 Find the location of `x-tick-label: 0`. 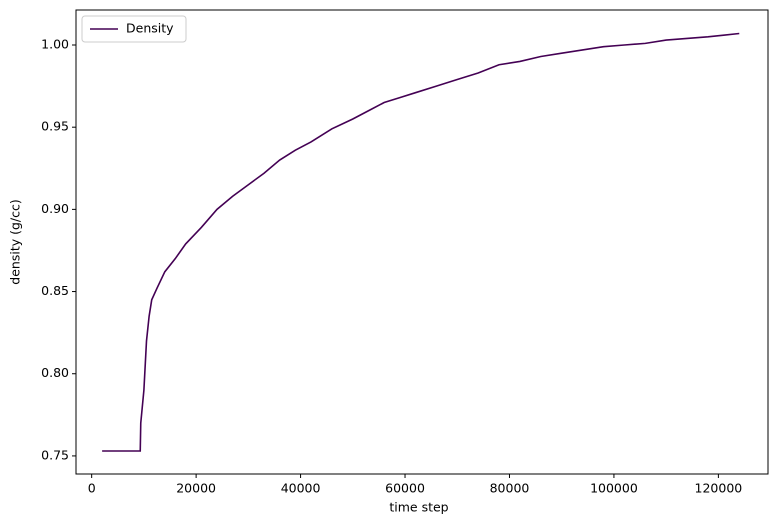

x-tick-label: 0 is located at coordinates (92, 488).